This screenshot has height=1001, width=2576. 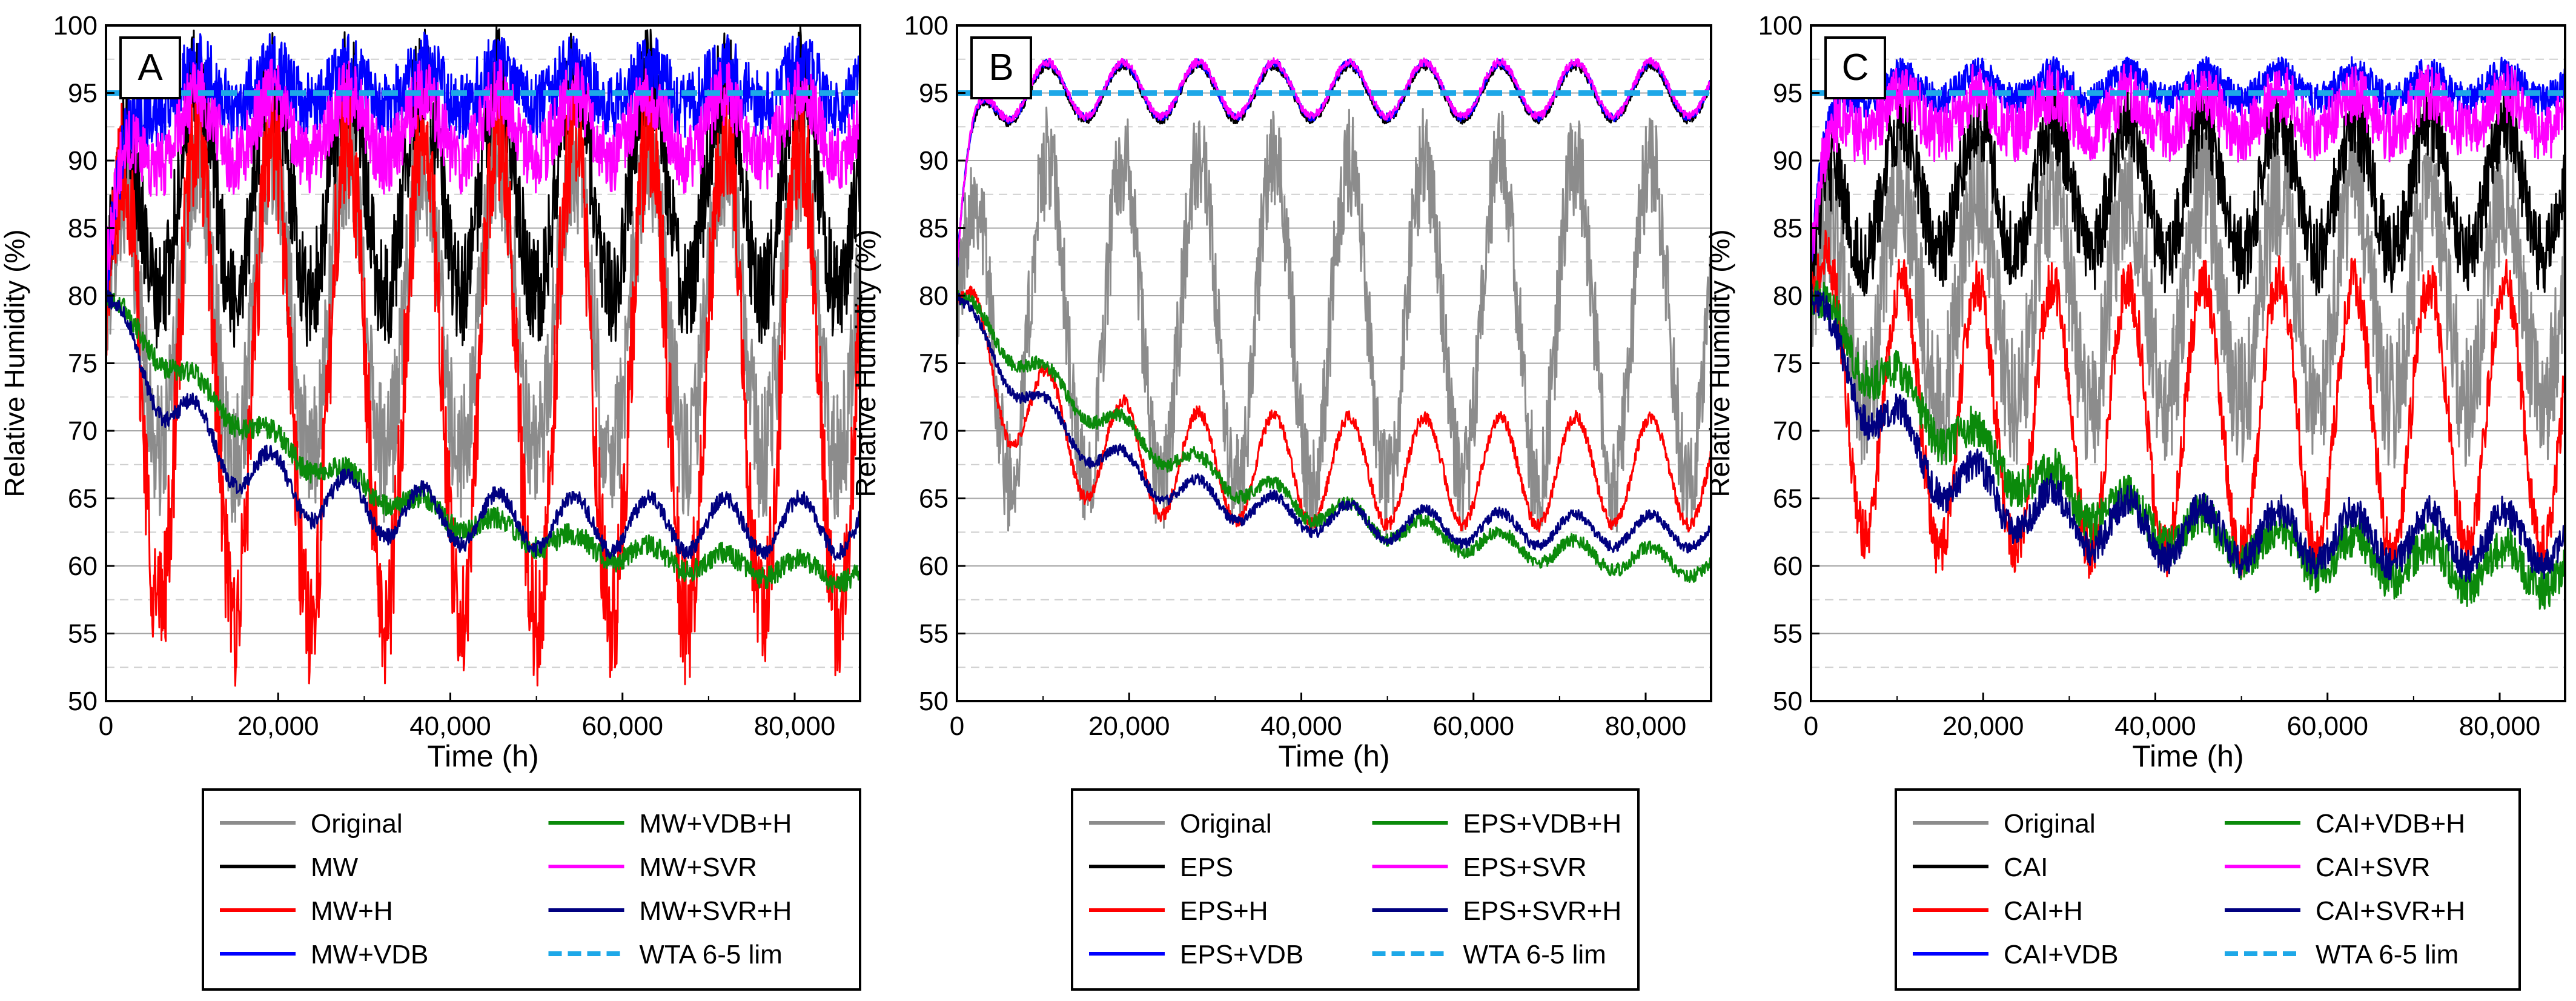 I want to click on legend-label: MW+SVR+H, so click(x=716, y=911).